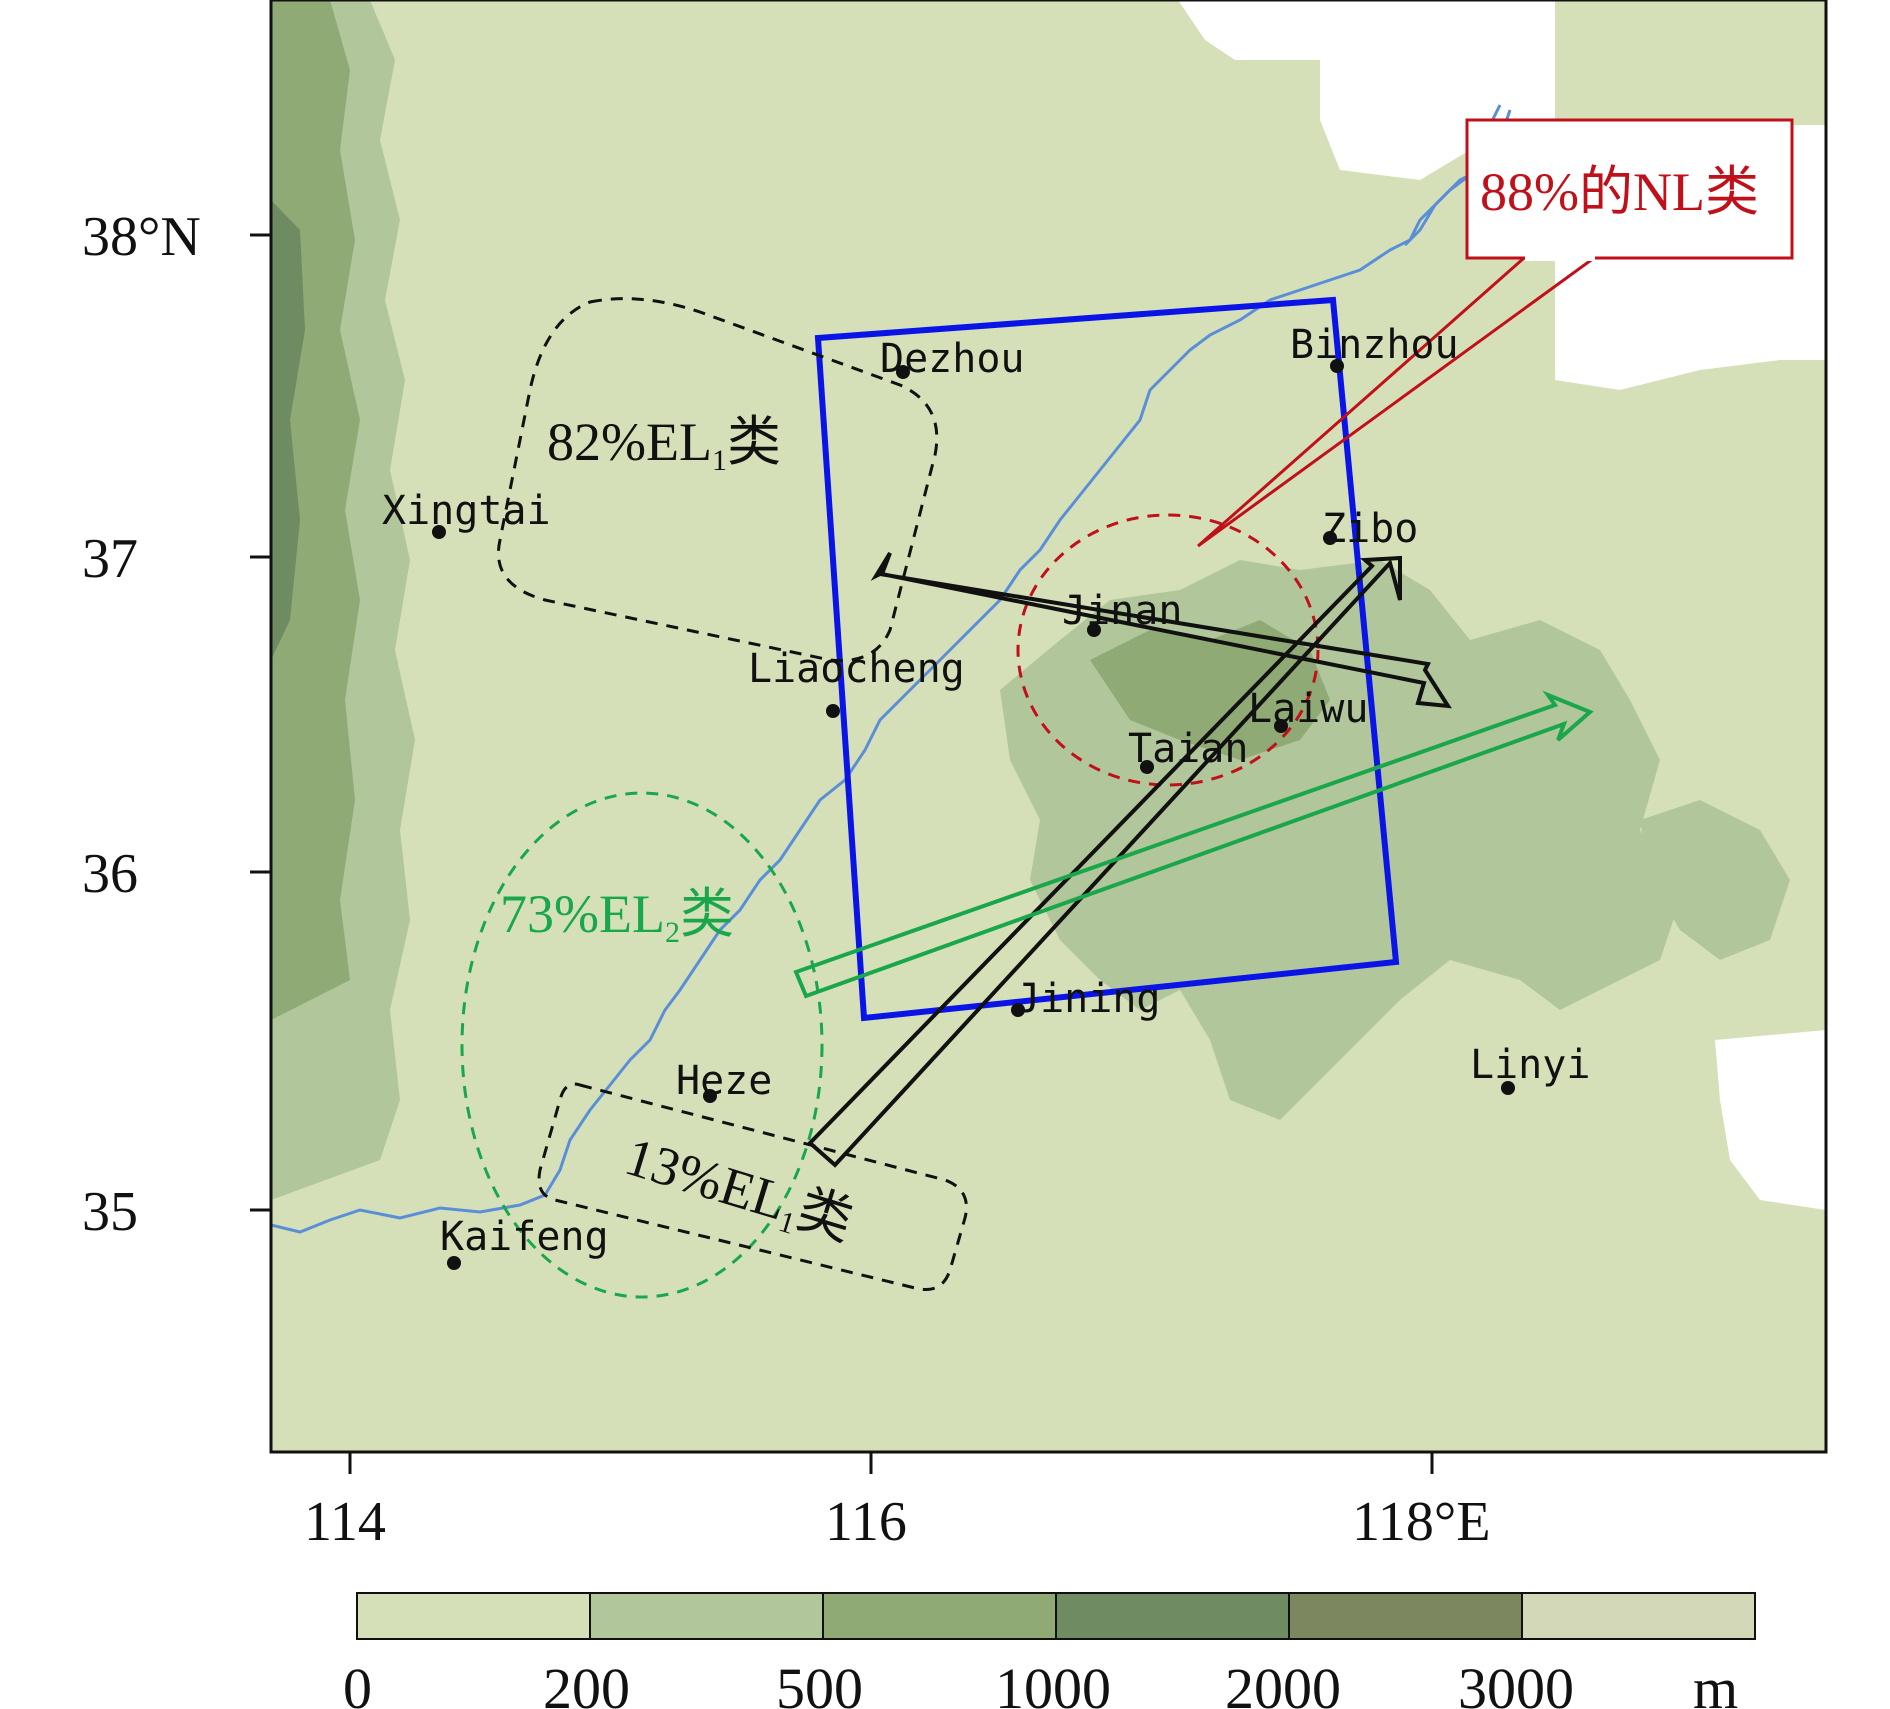  Describe the element at coordinates (1053, 1682) in the screenshot. I see `legend-label-1000: 1000` at that location.